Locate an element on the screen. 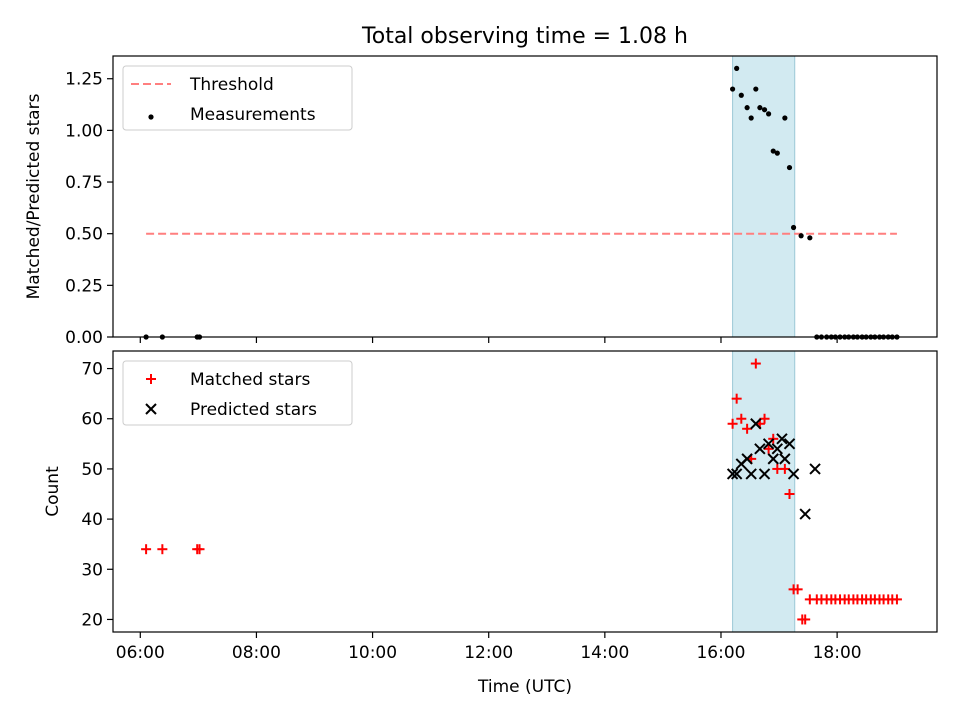  legend-label: Threshold is located at coordinates (231, 85).